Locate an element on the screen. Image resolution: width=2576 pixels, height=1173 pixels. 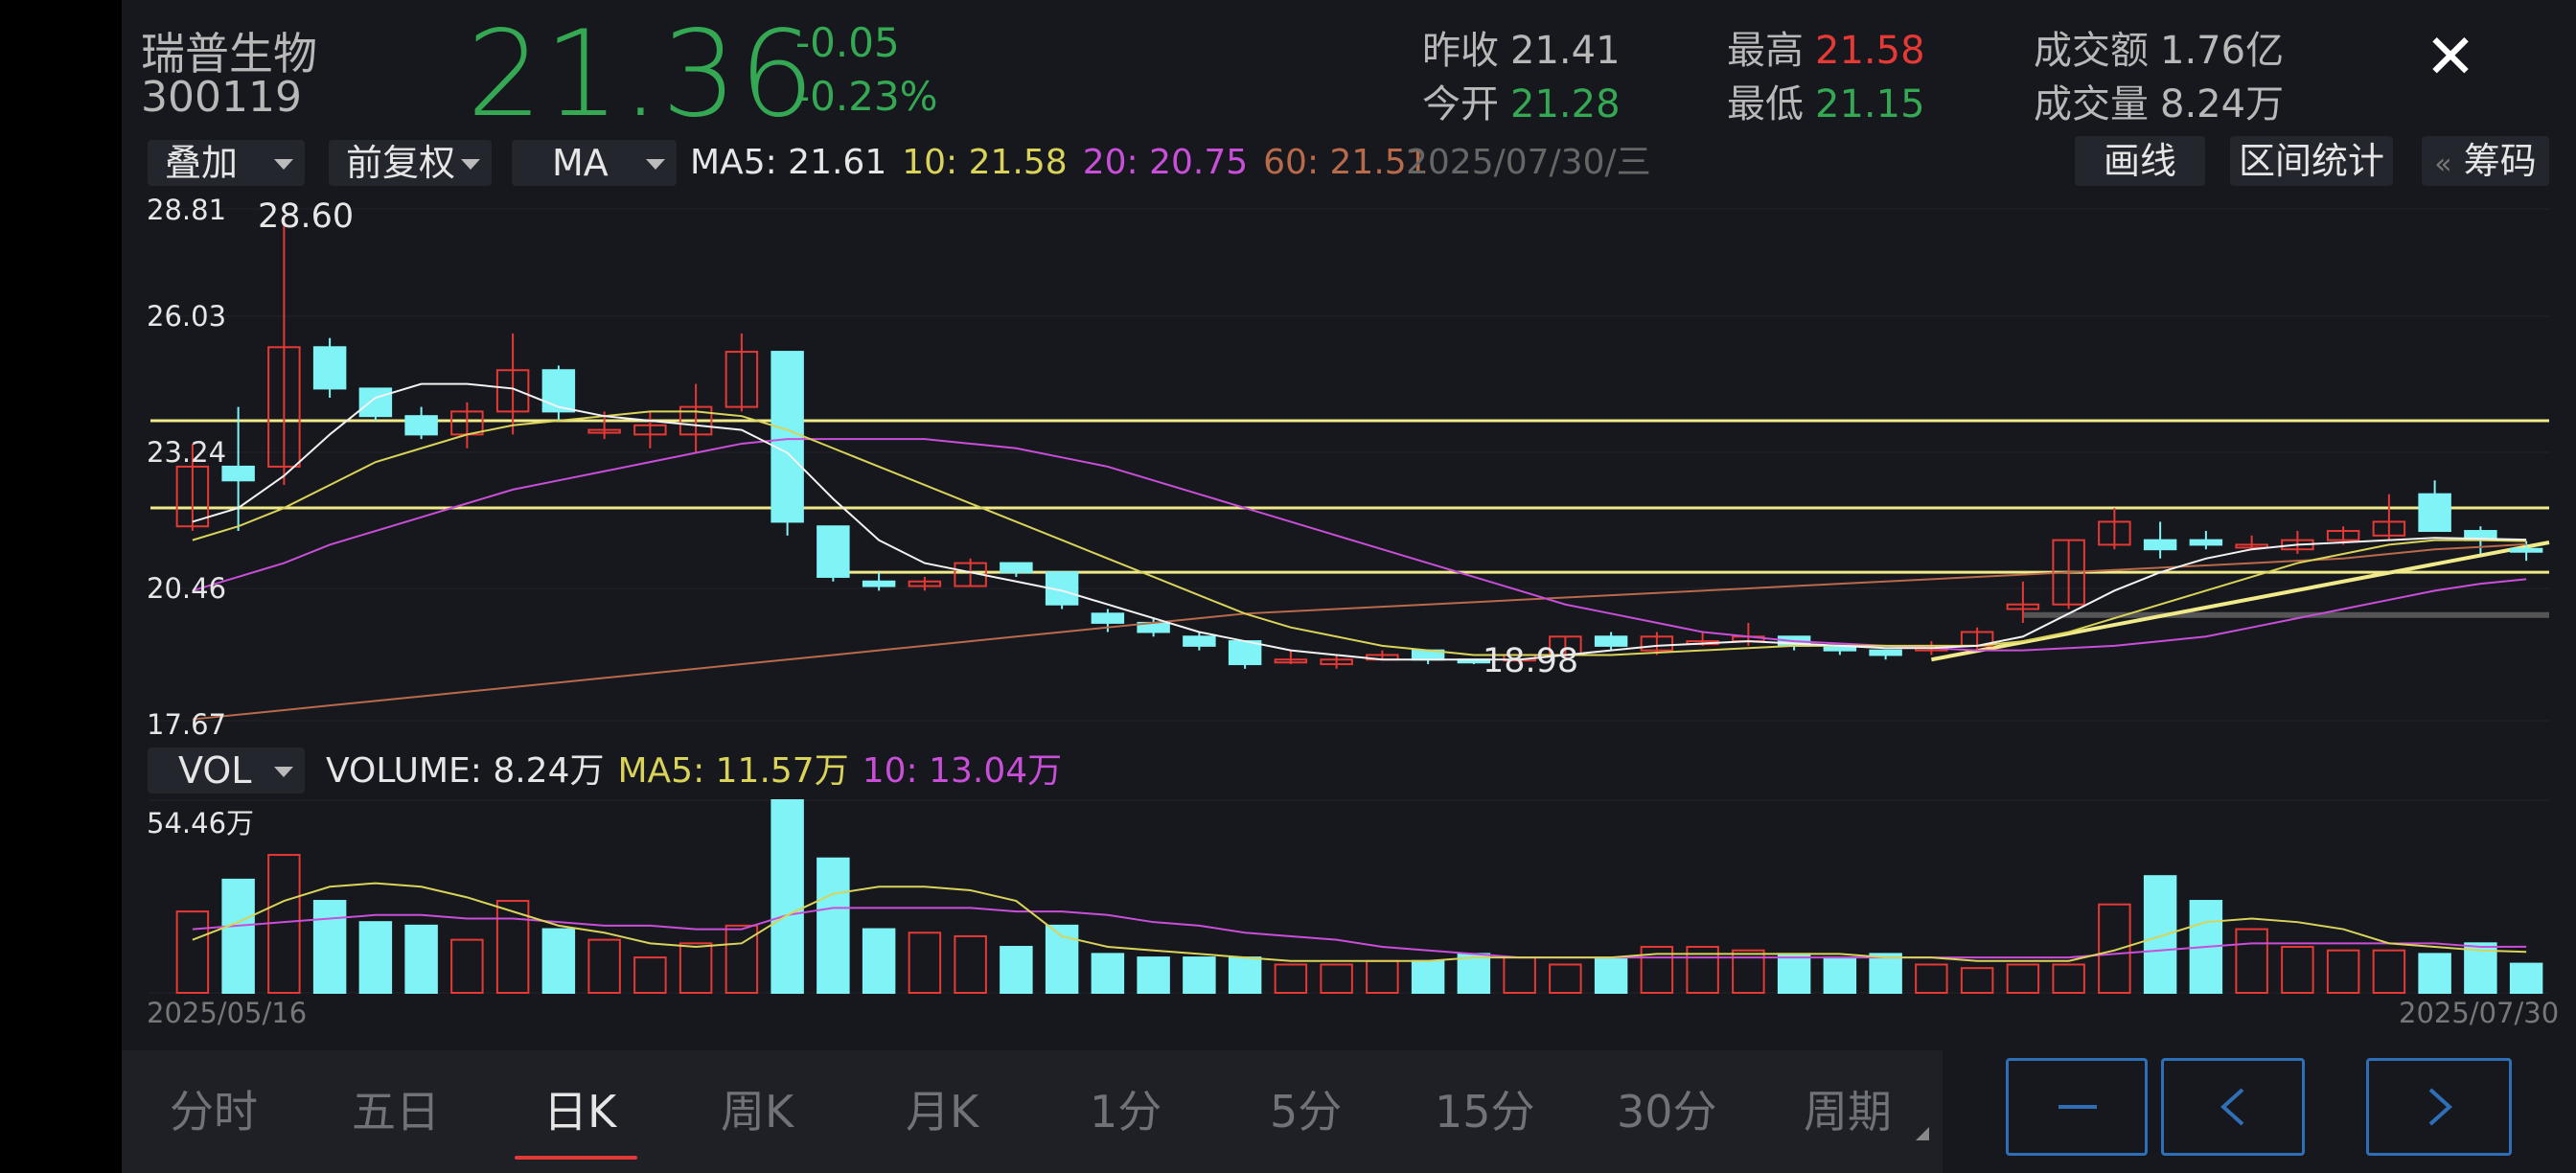
start-date: 2025/05/16 is located at coordinates (228, 1013).